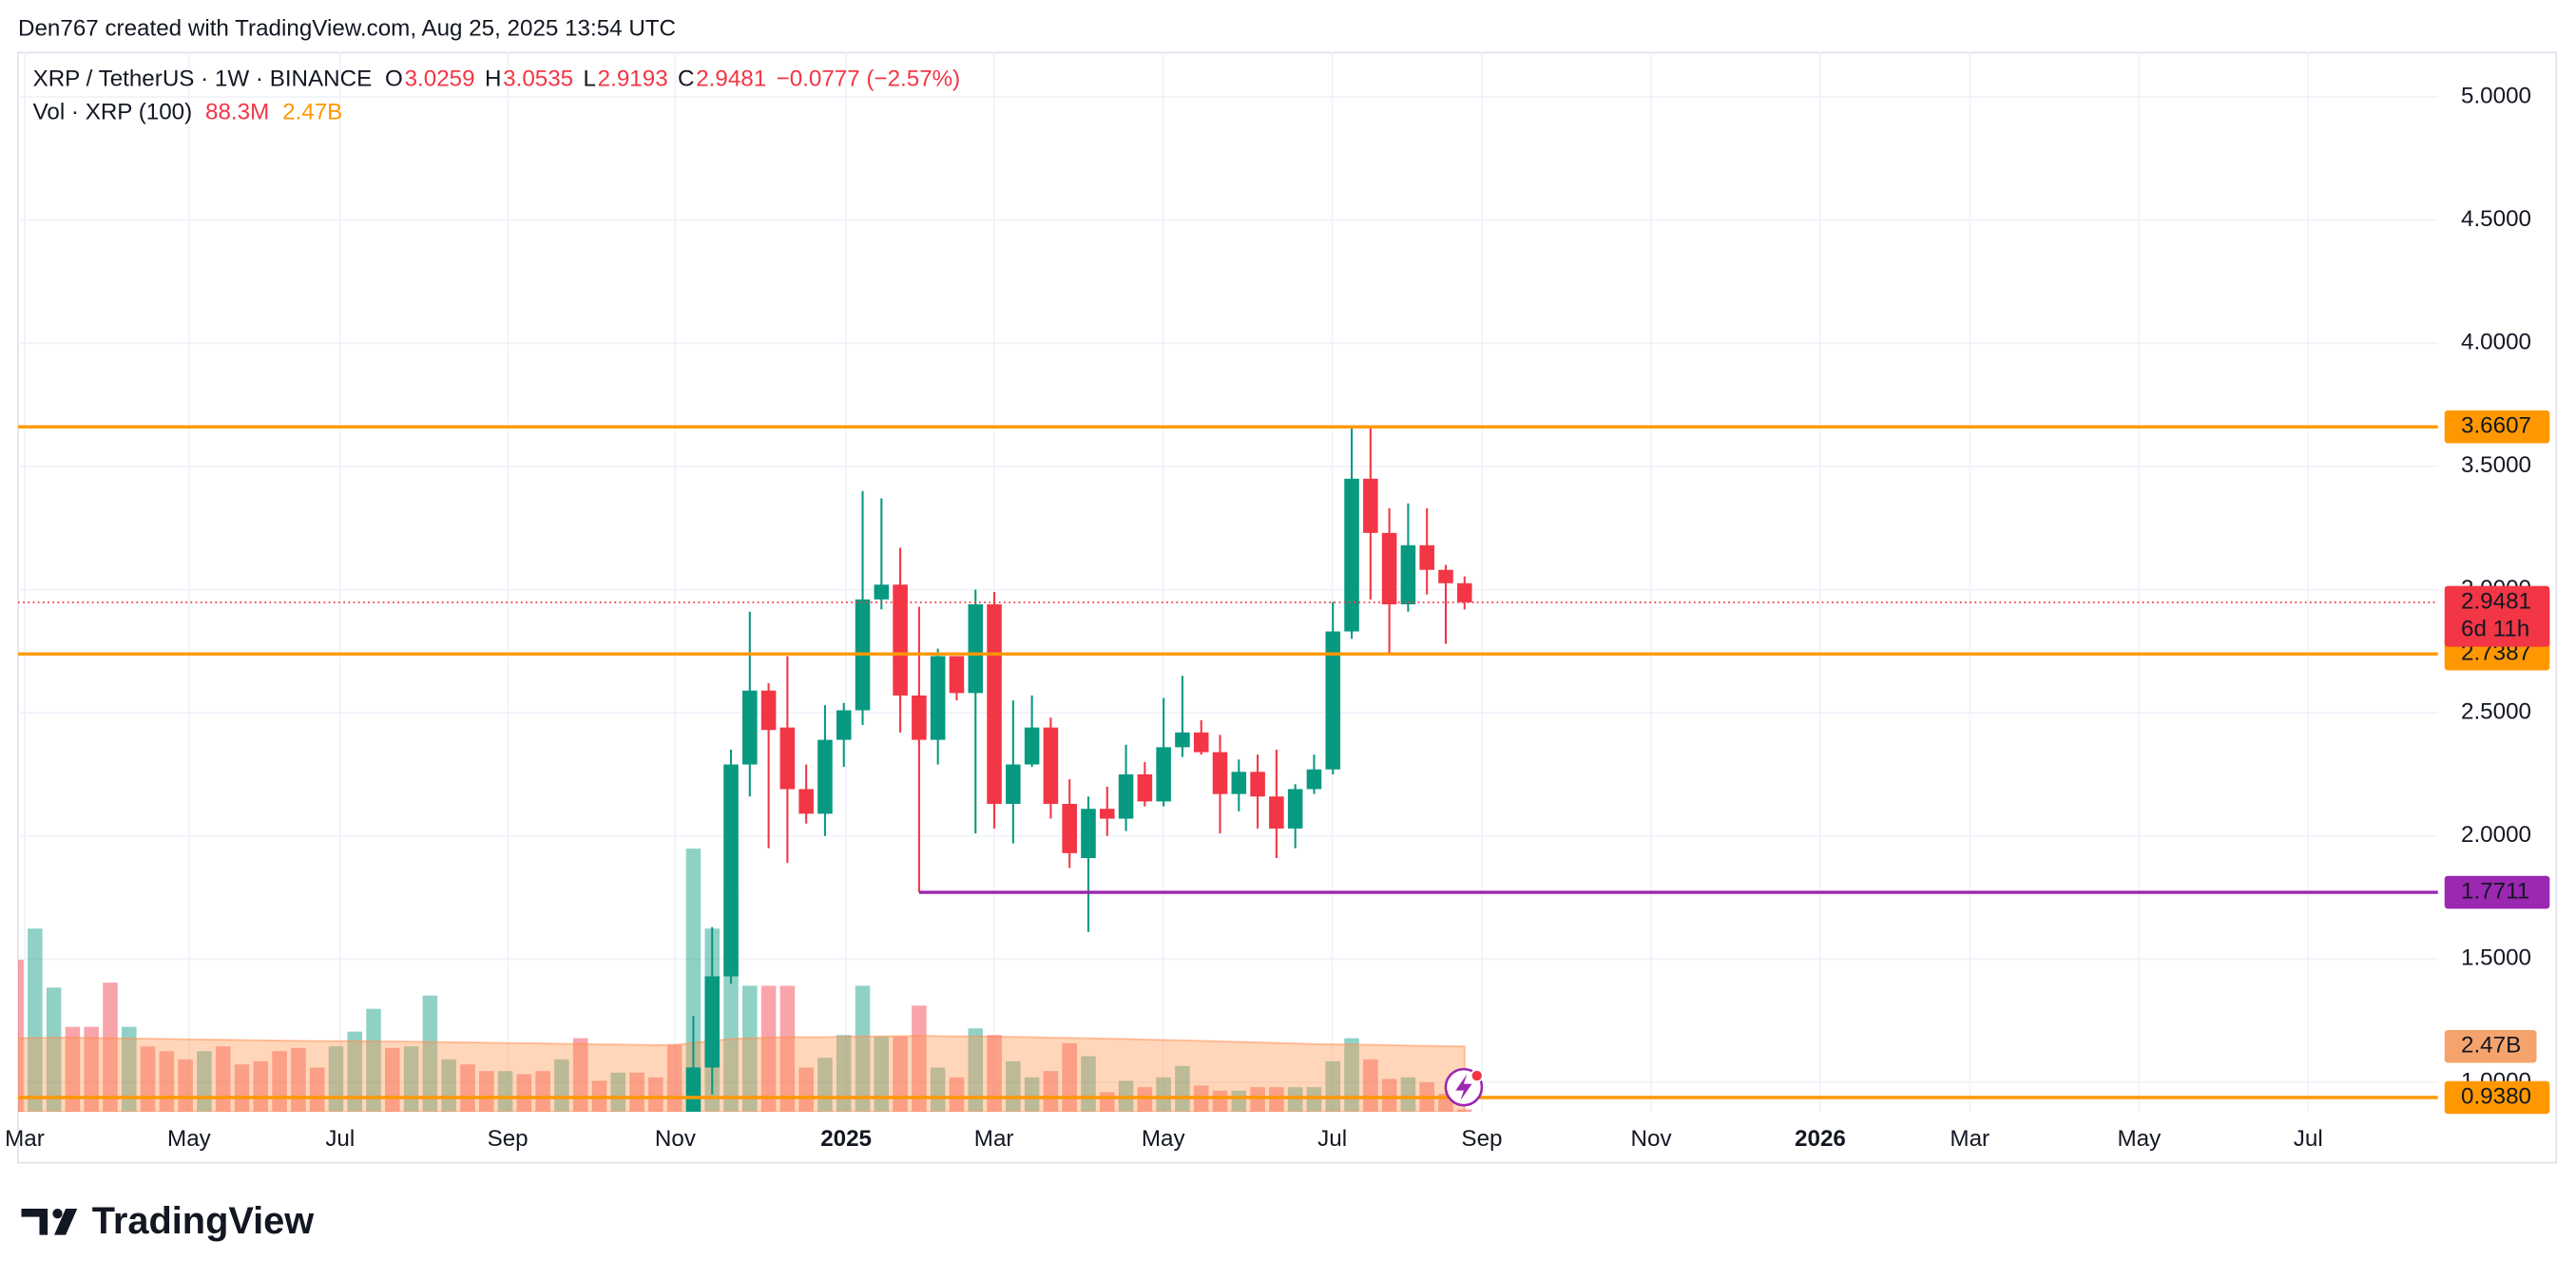 Image resolution: width=2576 pixels, height=1279 pixels. I want to click on level-label: 3.6607, so click(2496, 426).